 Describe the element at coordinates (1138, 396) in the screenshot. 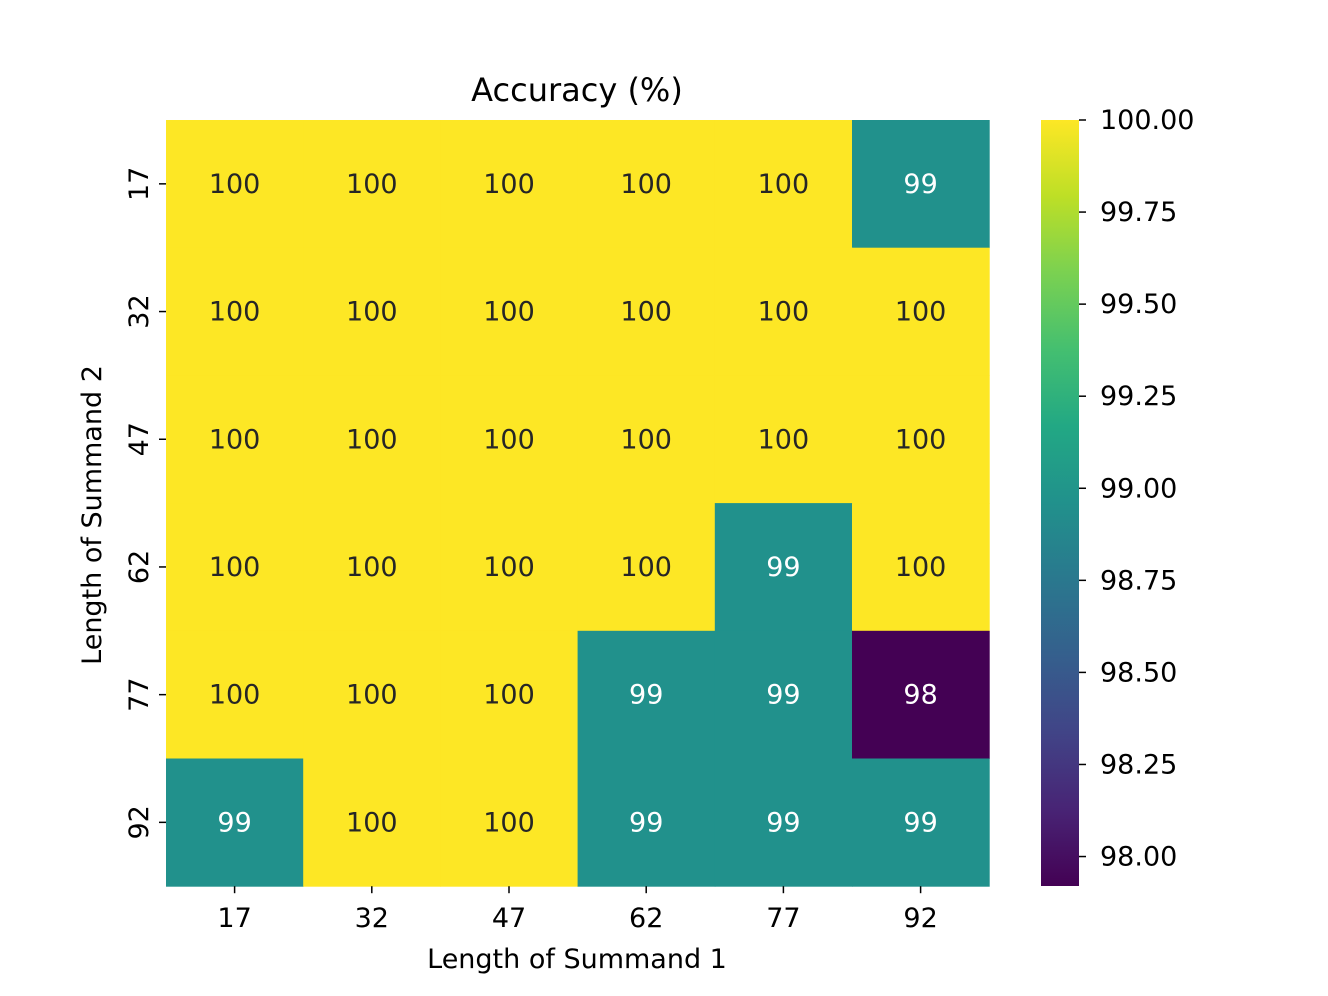

I see `colorbar-tick-label: 99.25` at that location.